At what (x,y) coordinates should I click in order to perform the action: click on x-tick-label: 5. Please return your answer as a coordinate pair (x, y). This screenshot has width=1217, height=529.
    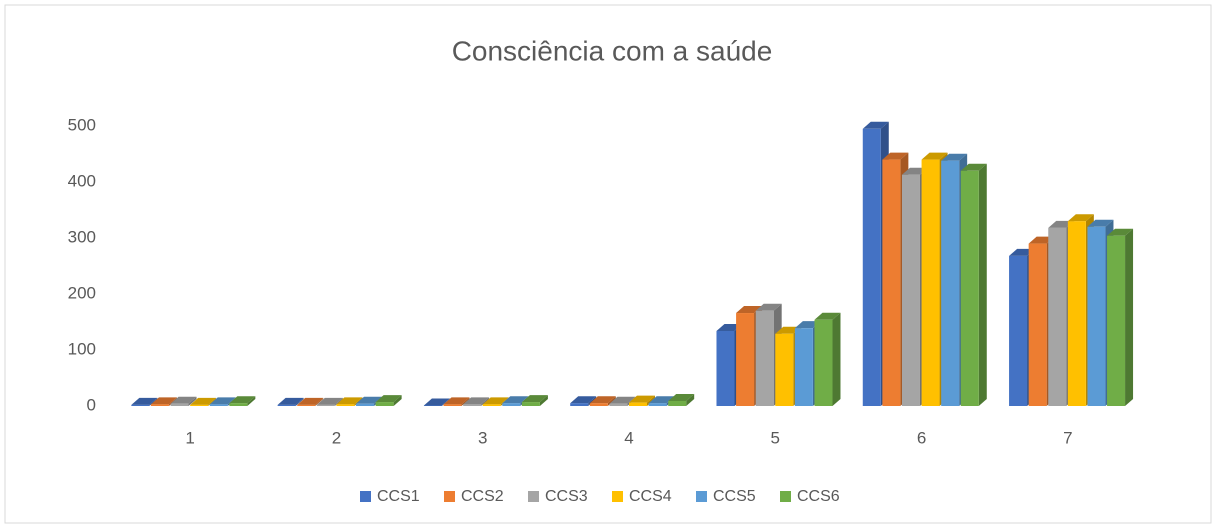
    Looking at the image, I should click on (775, 437).